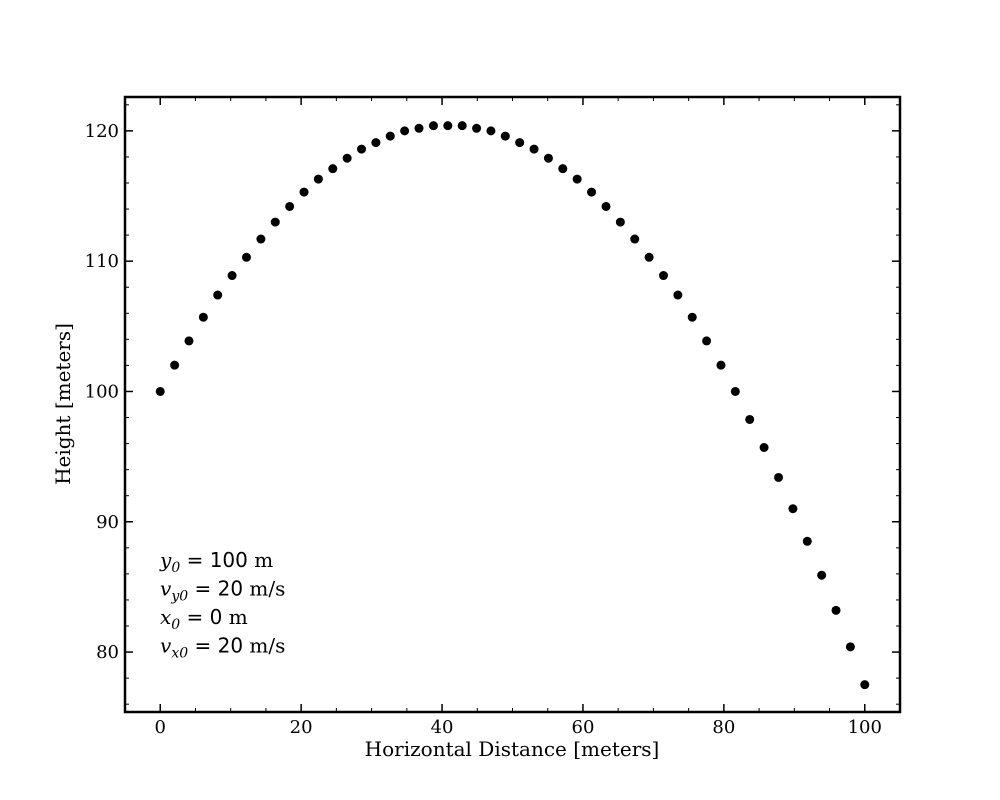 The height and width of the screenshot is (800, 1000). Describe the element at coordinates (222, 591) in the screenshot. I see `annotation-line: vy0 = 20 m/s` at that location.